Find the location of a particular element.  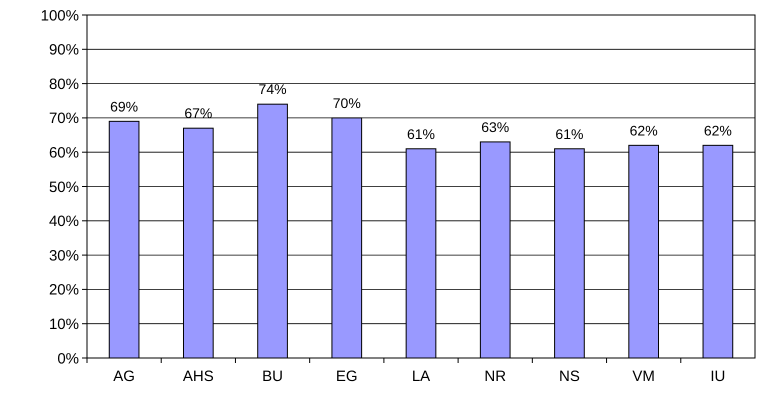

y-tick-label: 90% is located at coordinates (63, 50).